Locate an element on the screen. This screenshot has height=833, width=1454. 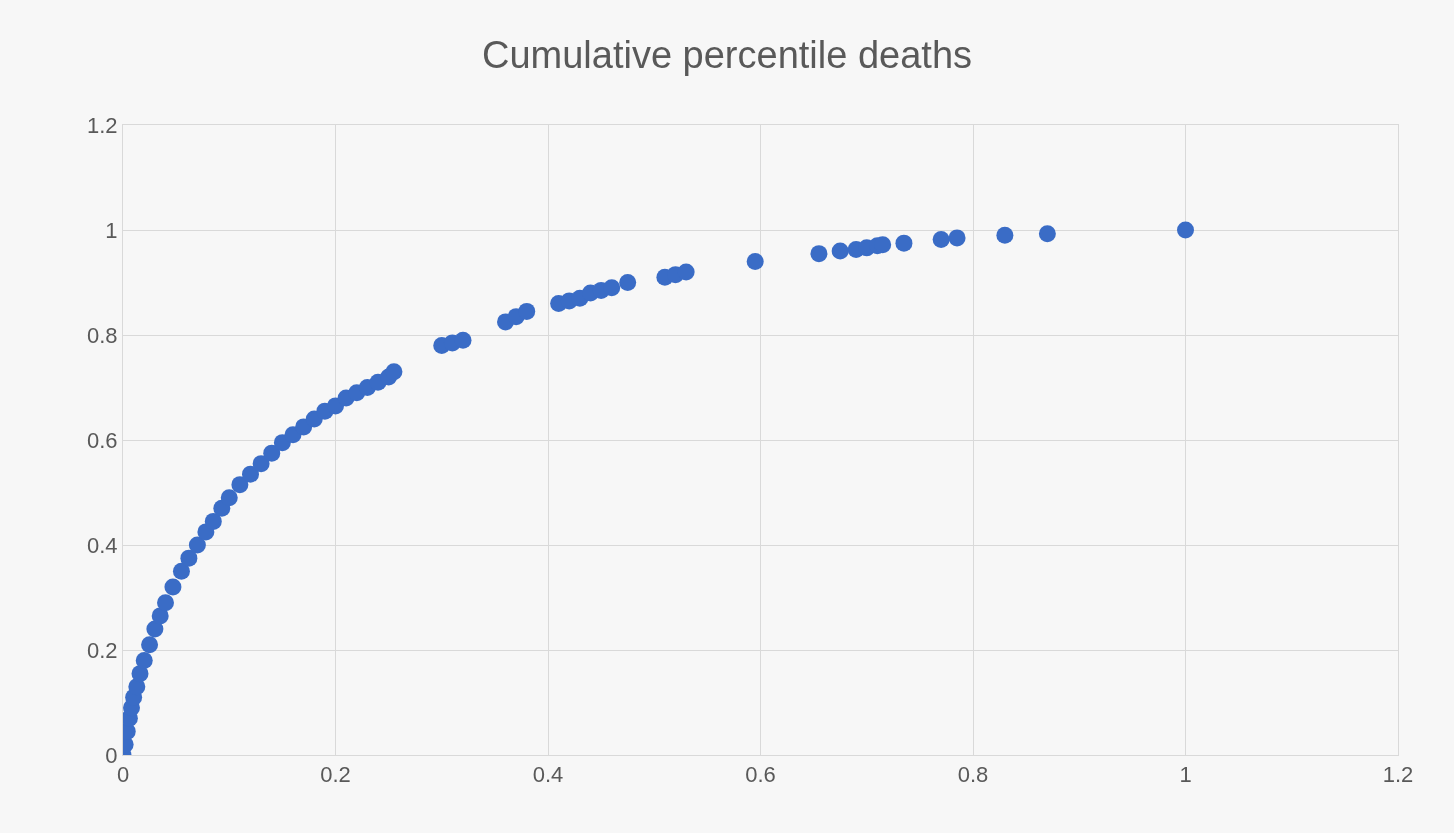
x-tick-label: 1.2 is located at coordinates (1398, 775).